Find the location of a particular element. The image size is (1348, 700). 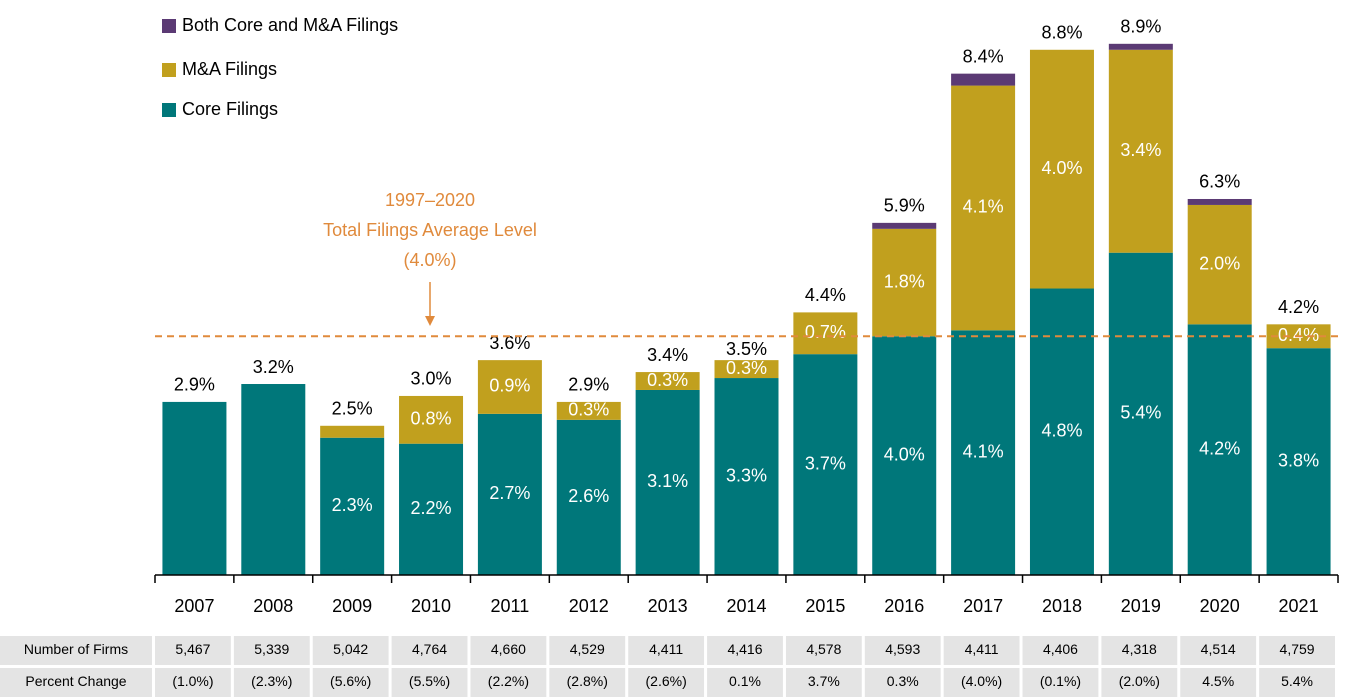

table-value: 5,042 is located at coordinates (350, 649).